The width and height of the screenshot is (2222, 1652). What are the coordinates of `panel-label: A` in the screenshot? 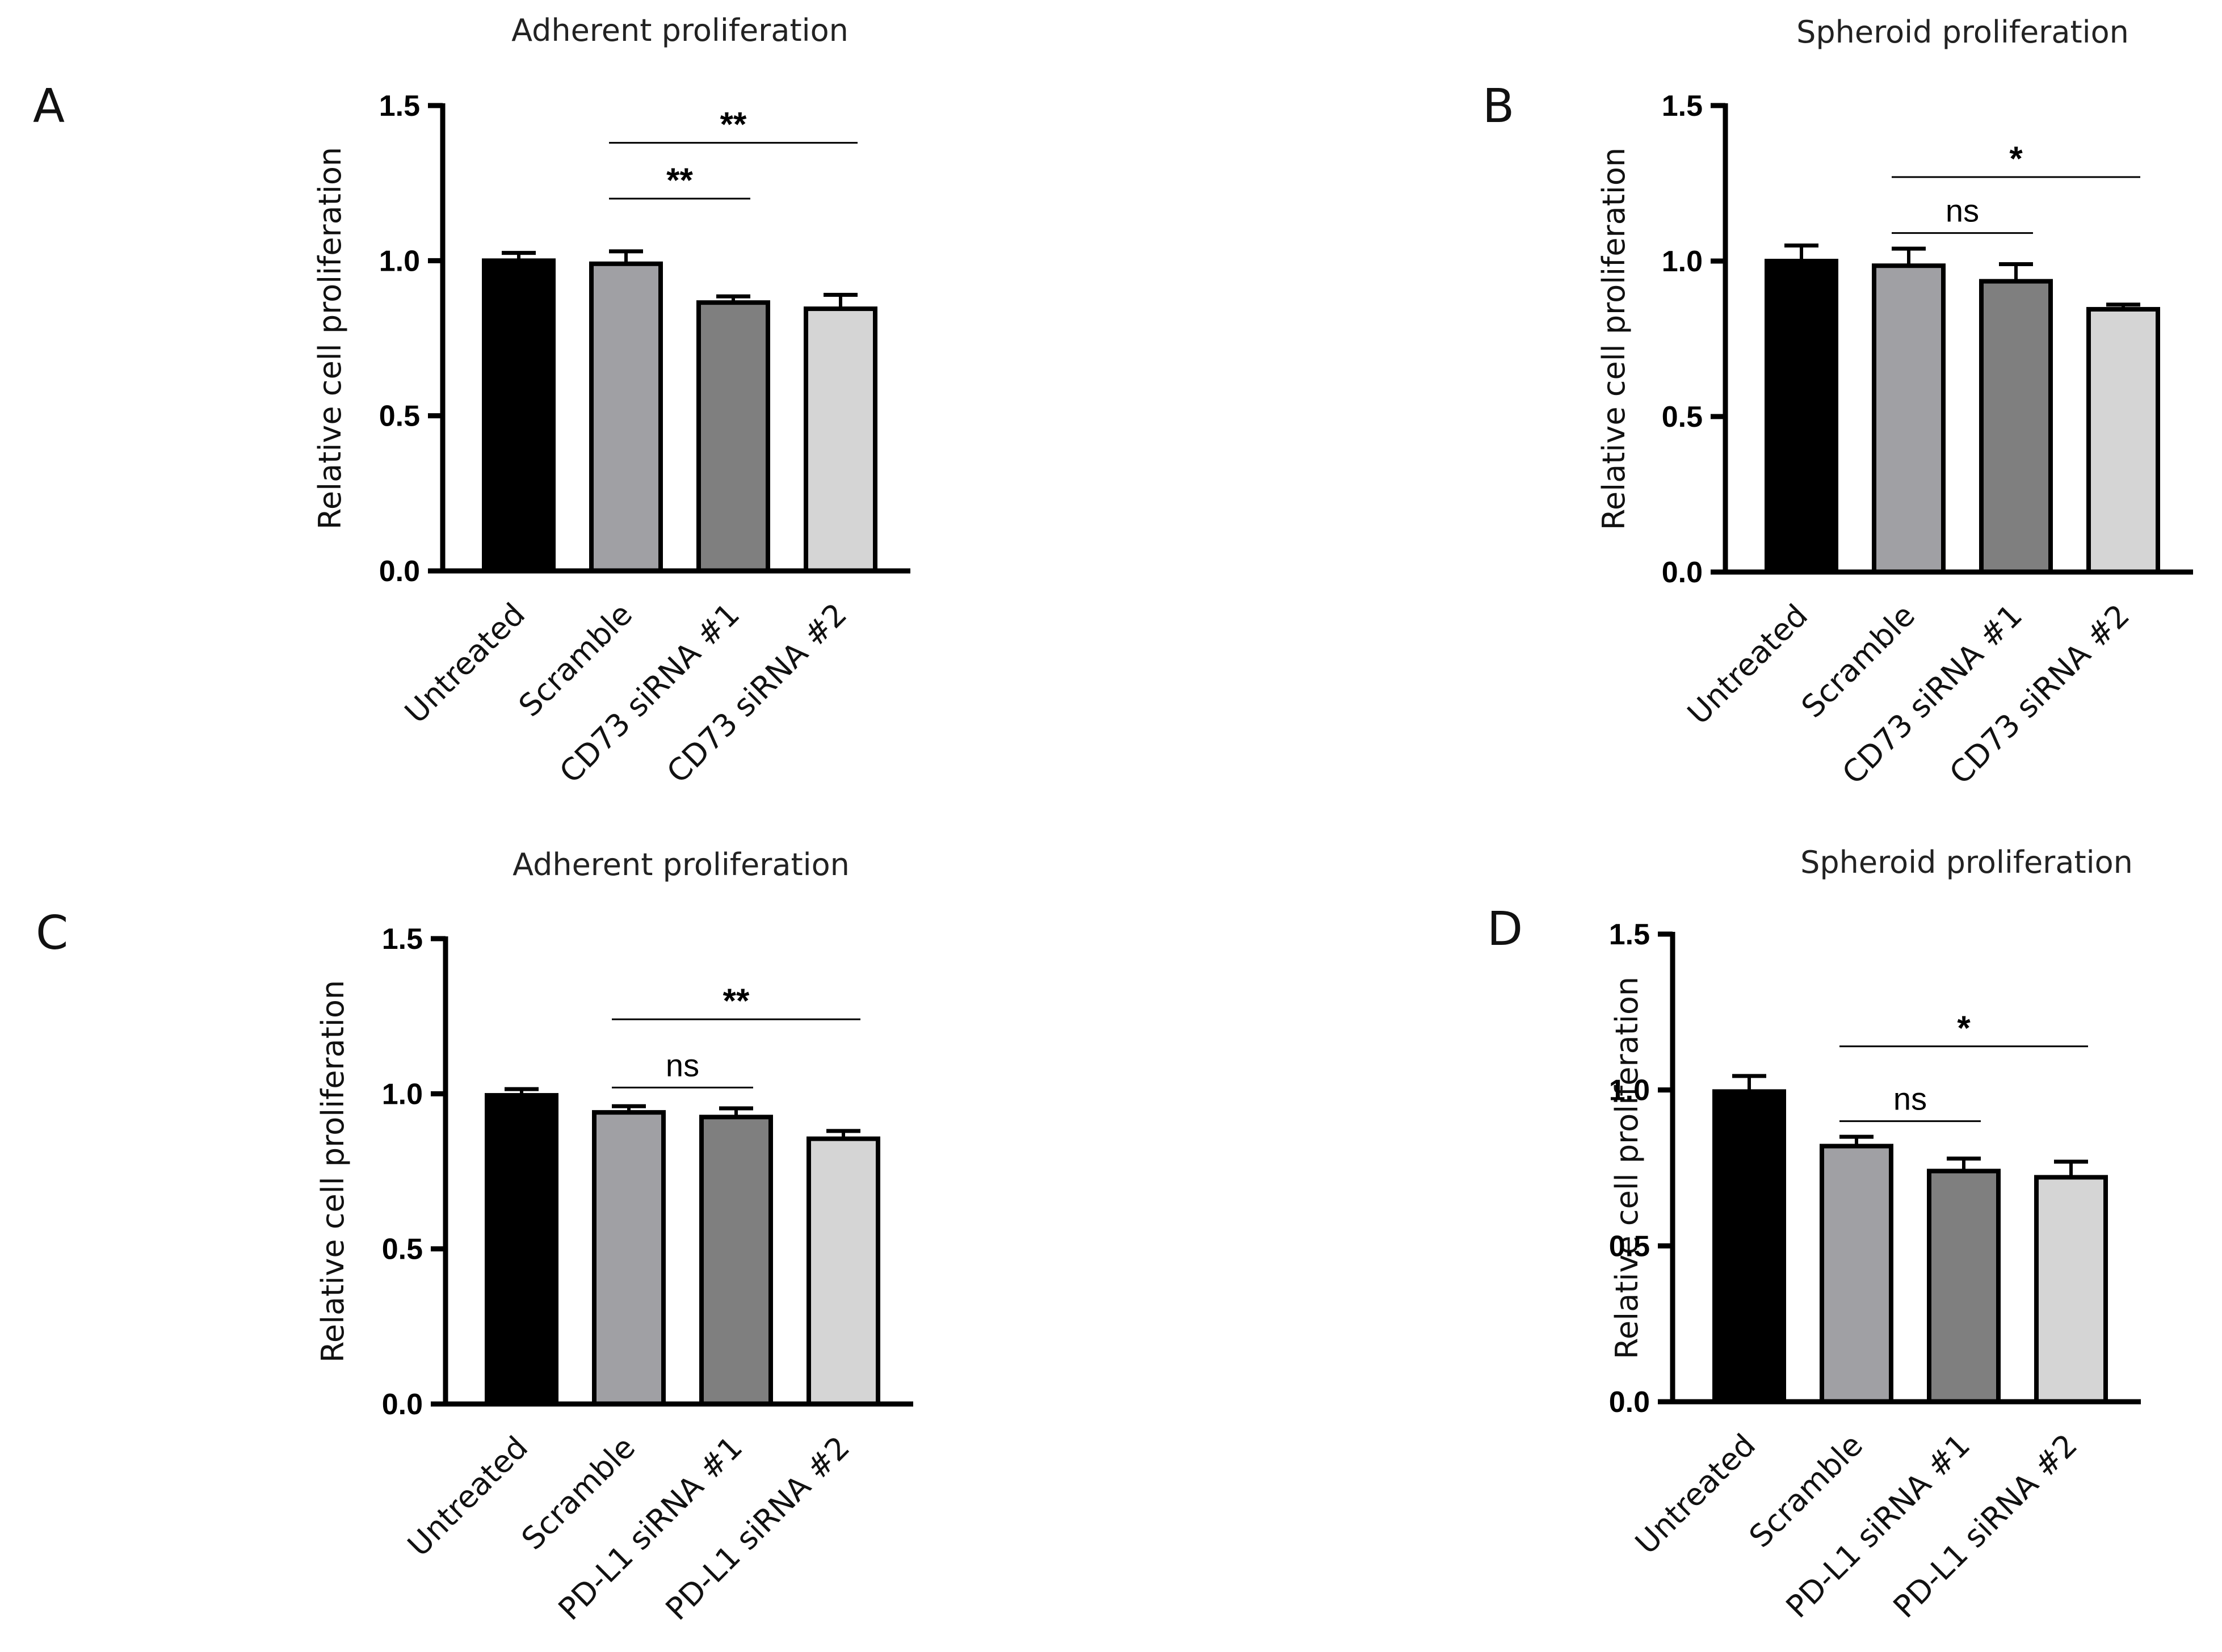 It's located at (49, 106).